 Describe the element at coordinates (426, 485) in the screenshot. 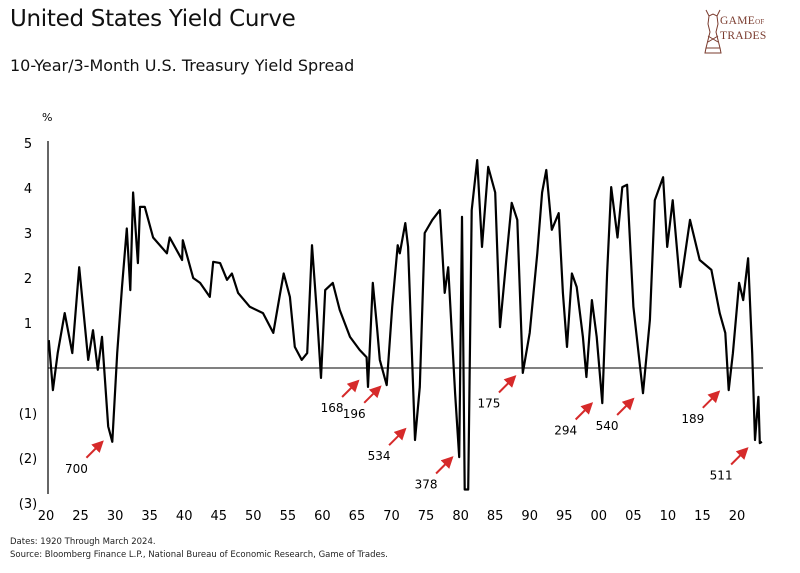

I see `annotation-label: 378` at that location.